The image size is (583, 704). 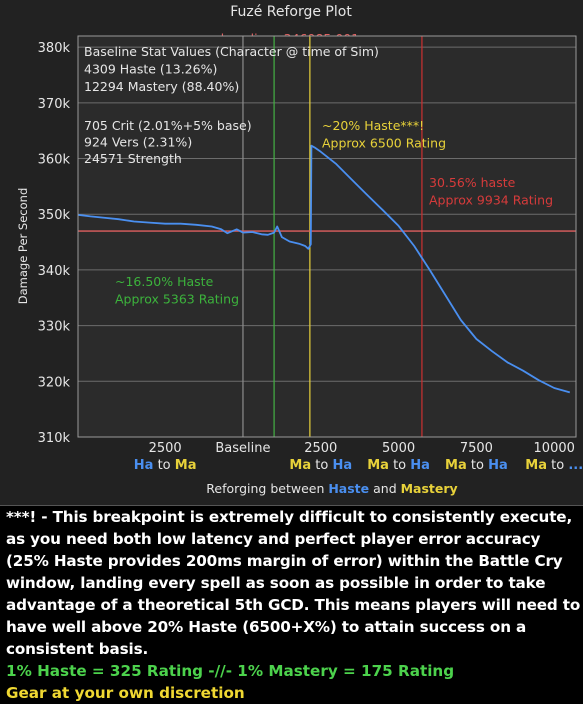 I want to click on y-axis-label: Damage Per Second, so click(x=23, y=246).